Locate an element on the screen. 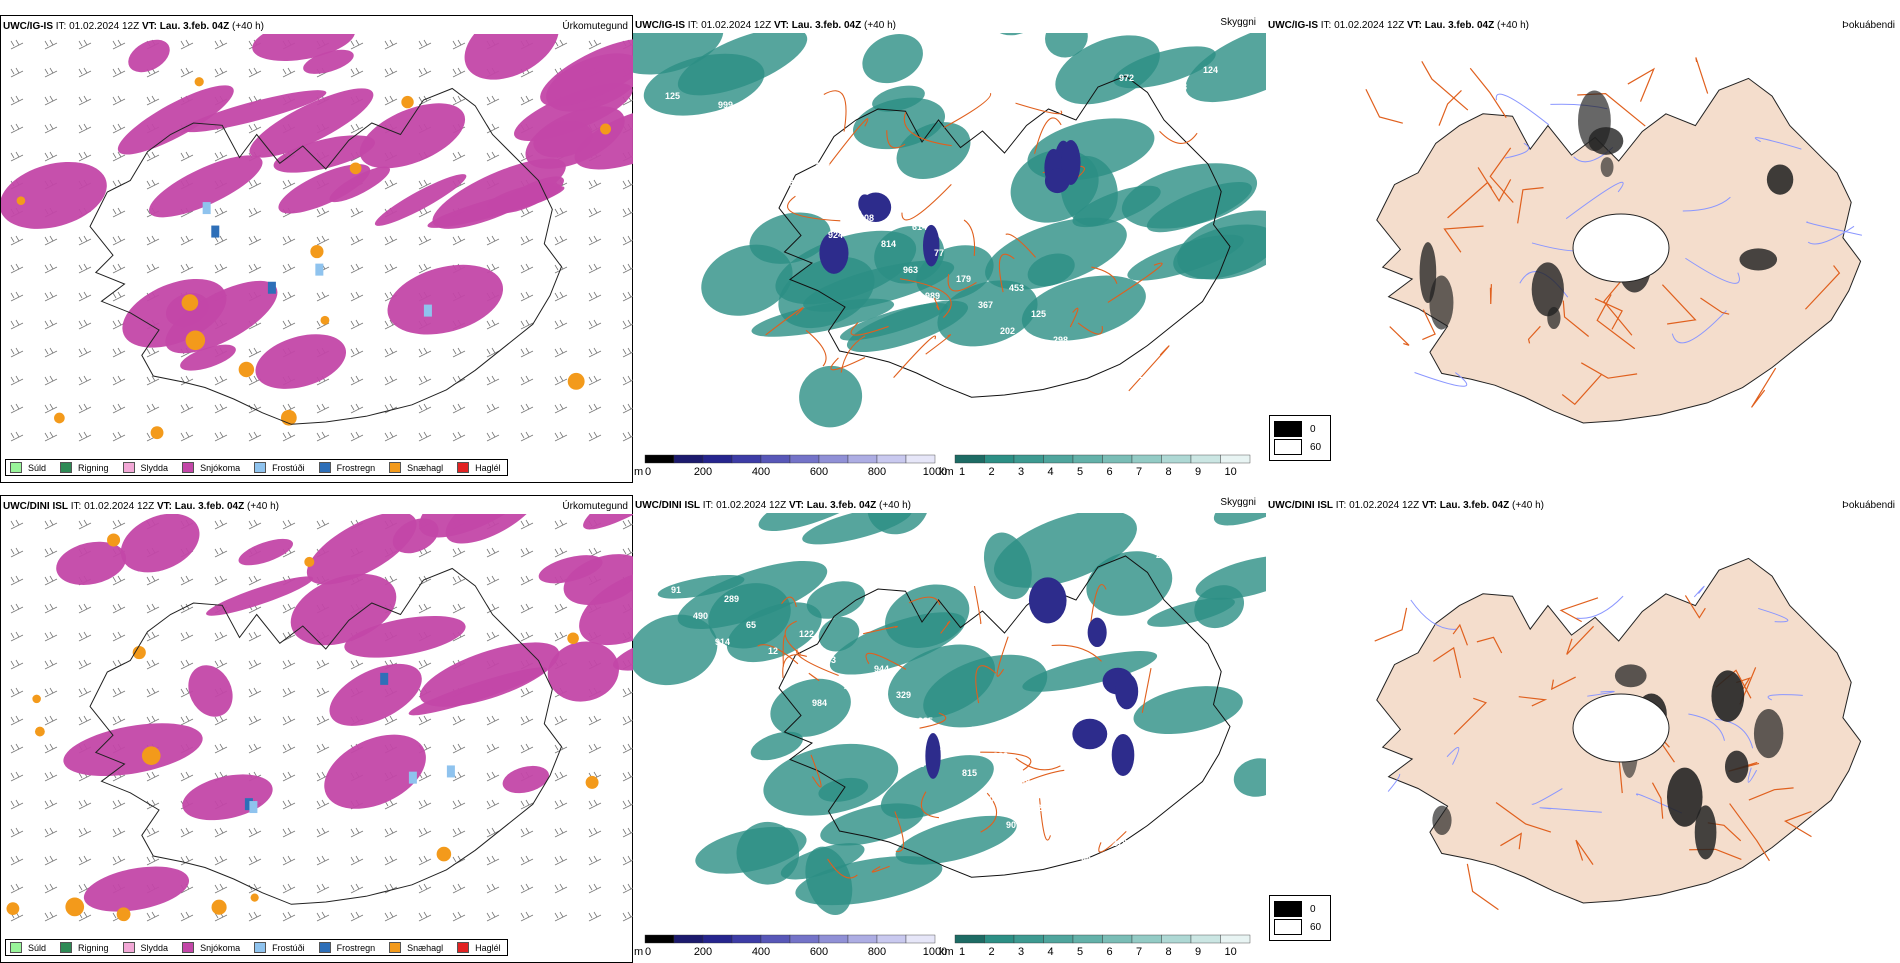 This screenshot has width=1900, height=963. legend-item-rigning: Rigning is located at coordinates (84, 467).